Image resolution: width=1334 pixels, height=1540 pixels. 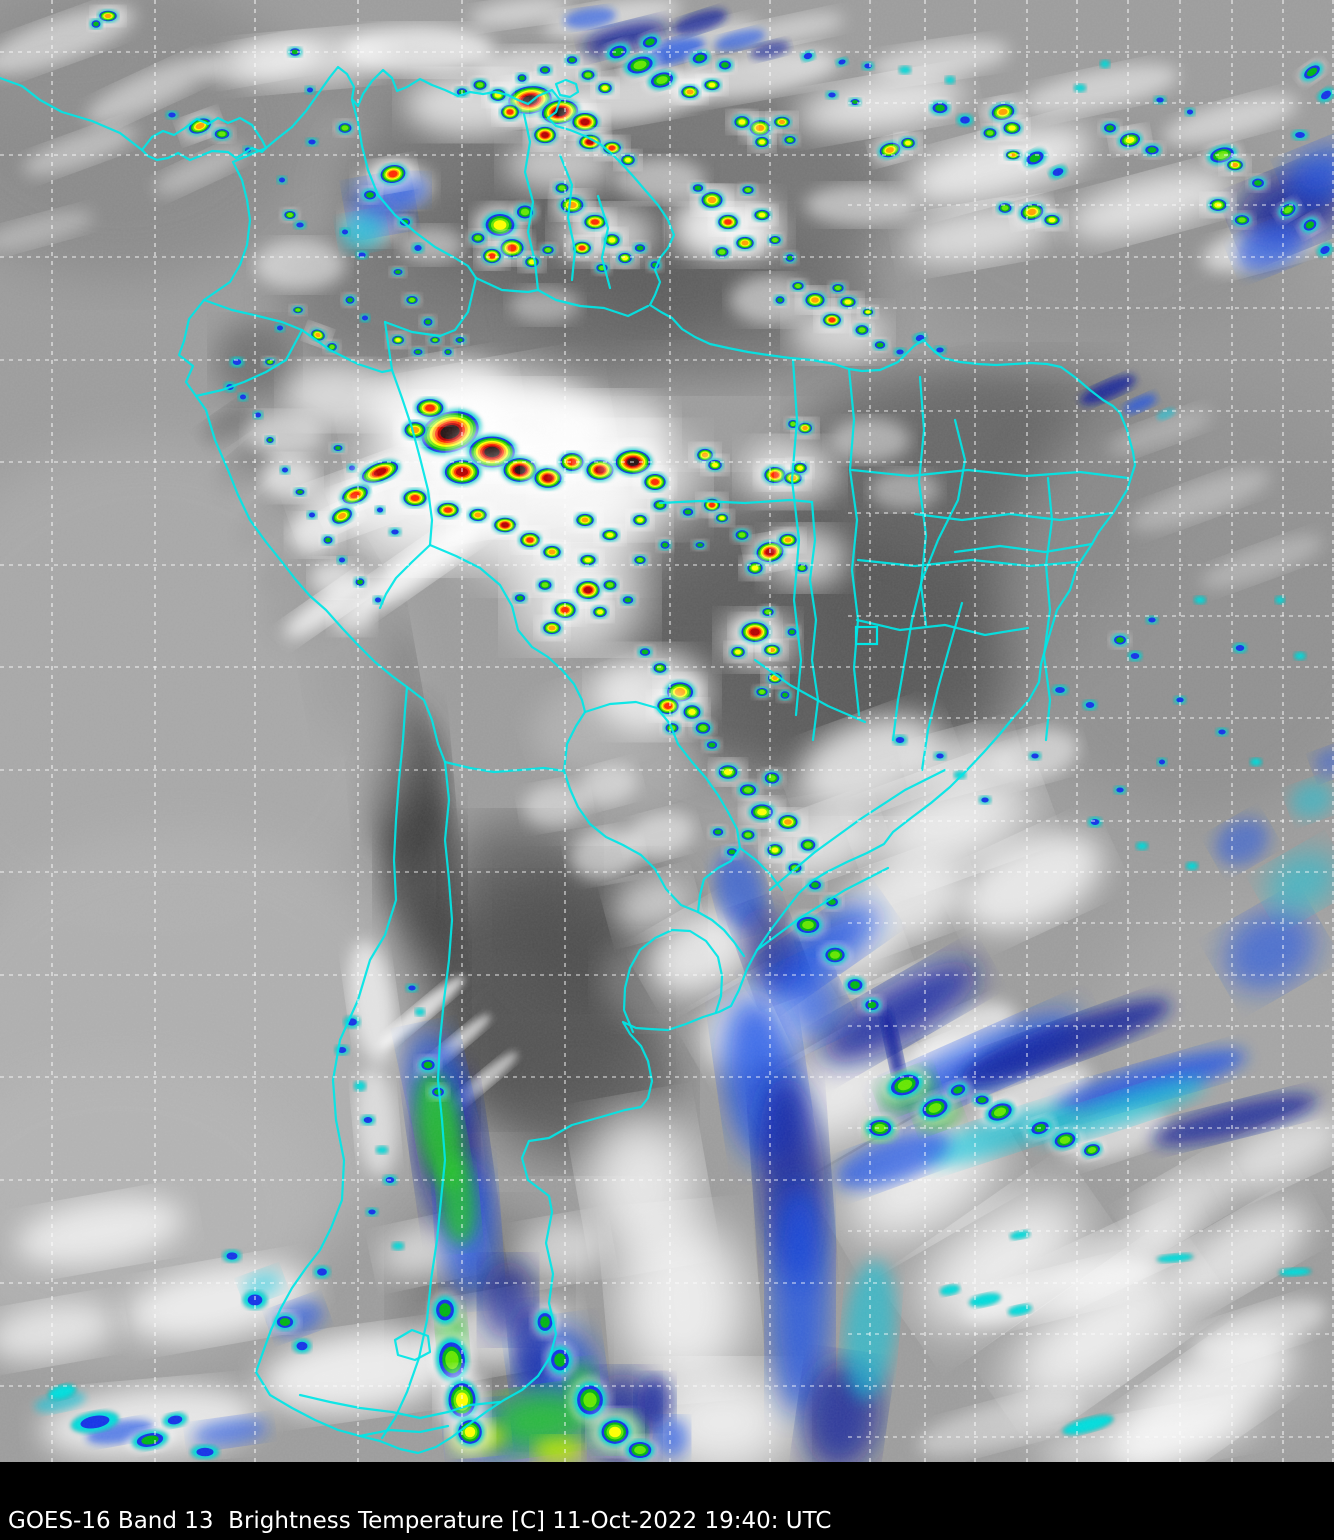 I want to click on border-box-artifact, so click(x=866, y=635).